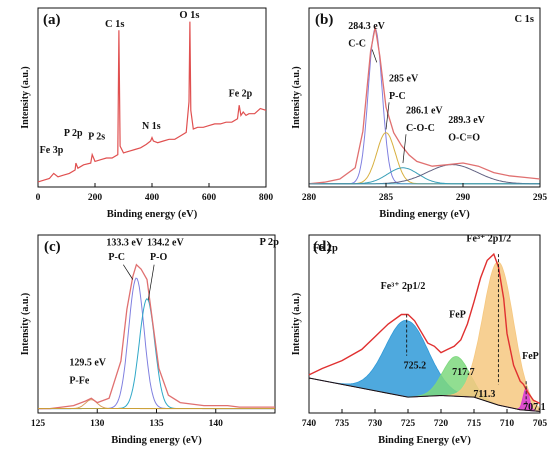  I want to click on label-711-3: 711.3, so click(484, 394).